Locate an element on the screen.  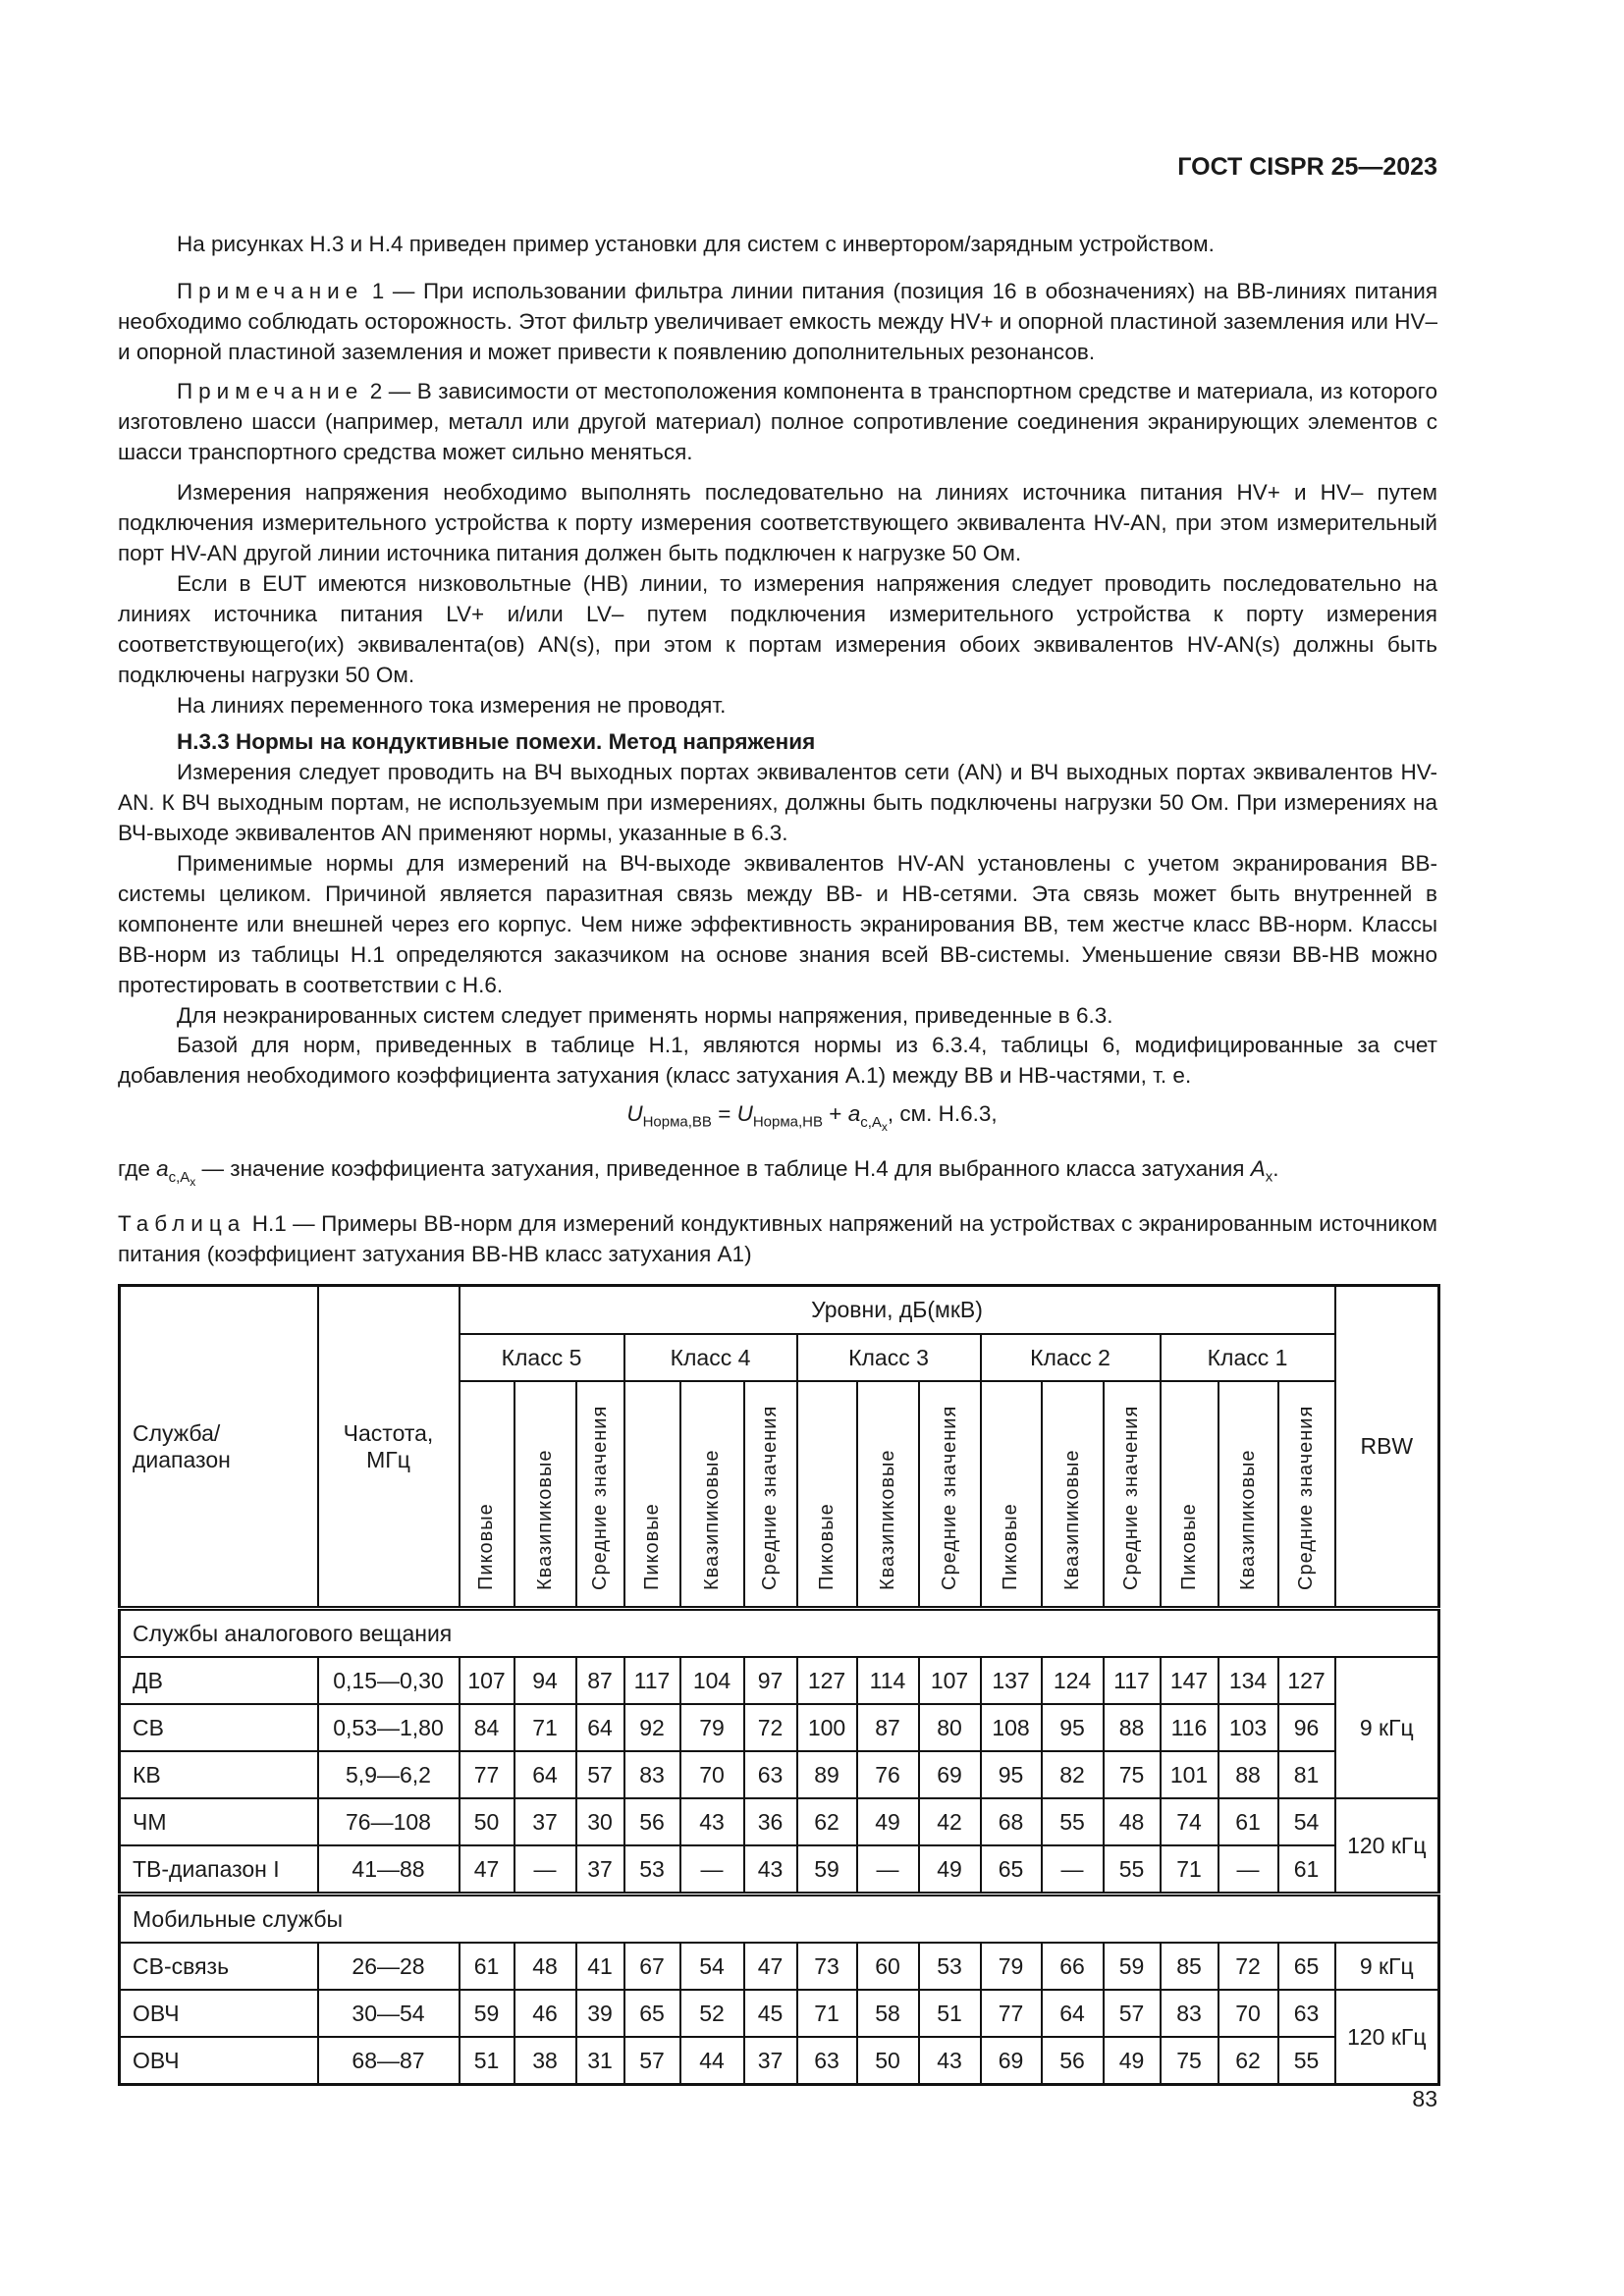
service-name: ОВЧ is located at coordinates (218, 2061).